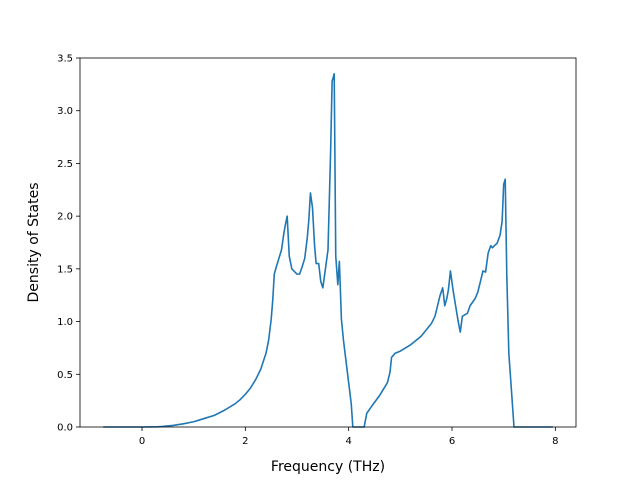 Image resolution: width=640 pixels, height=480 pixels. Describe the element at coordinates (245, 441) in the screenshot. I see `x-tick-label: 2` at that location.